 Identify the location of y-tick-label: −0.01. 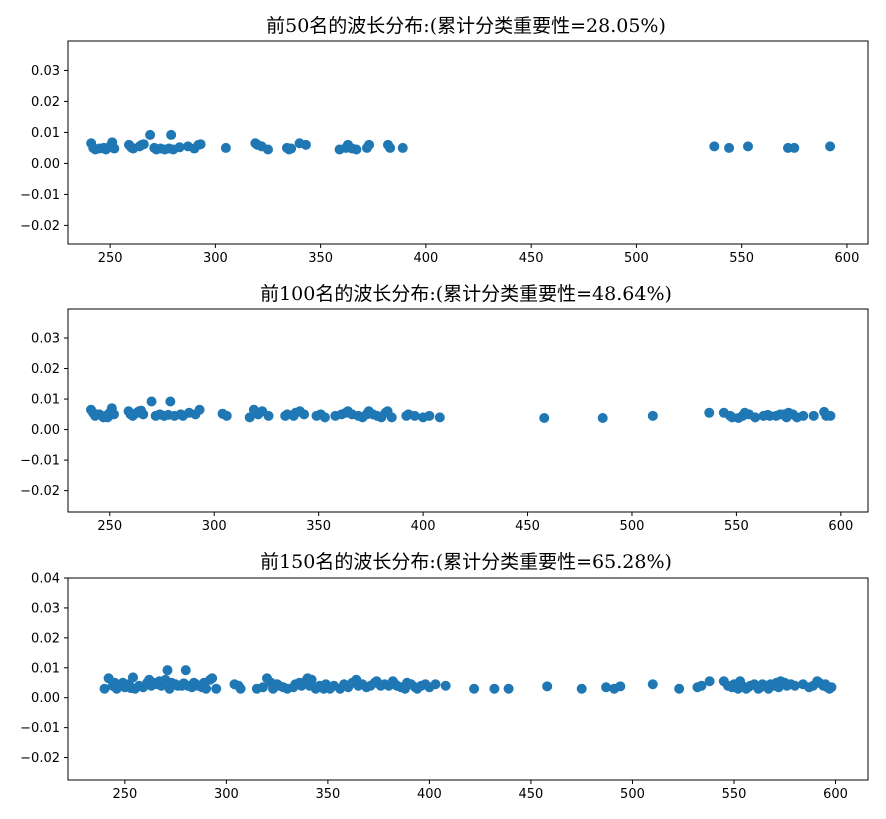
(40, 728).